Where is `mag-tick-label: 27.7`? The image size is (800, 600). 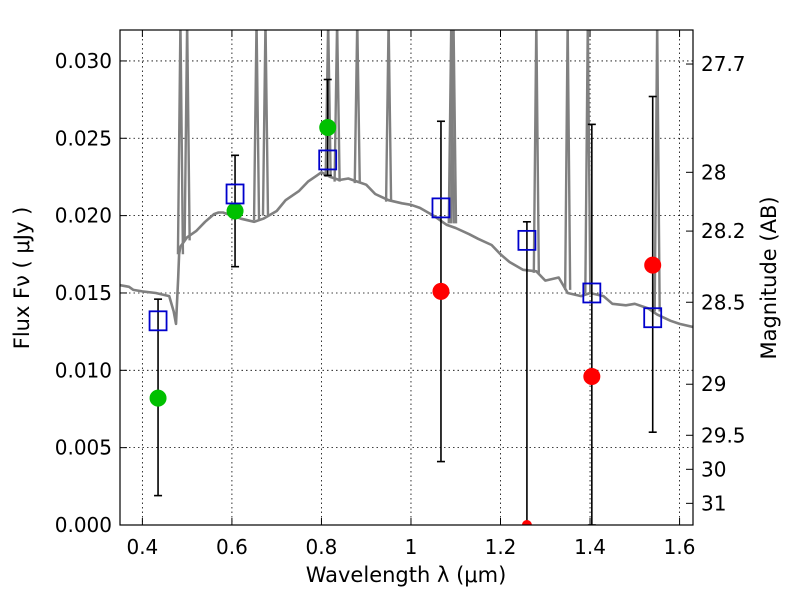
mag-tick-label: 27.7 is located at coordinates (723, 64).